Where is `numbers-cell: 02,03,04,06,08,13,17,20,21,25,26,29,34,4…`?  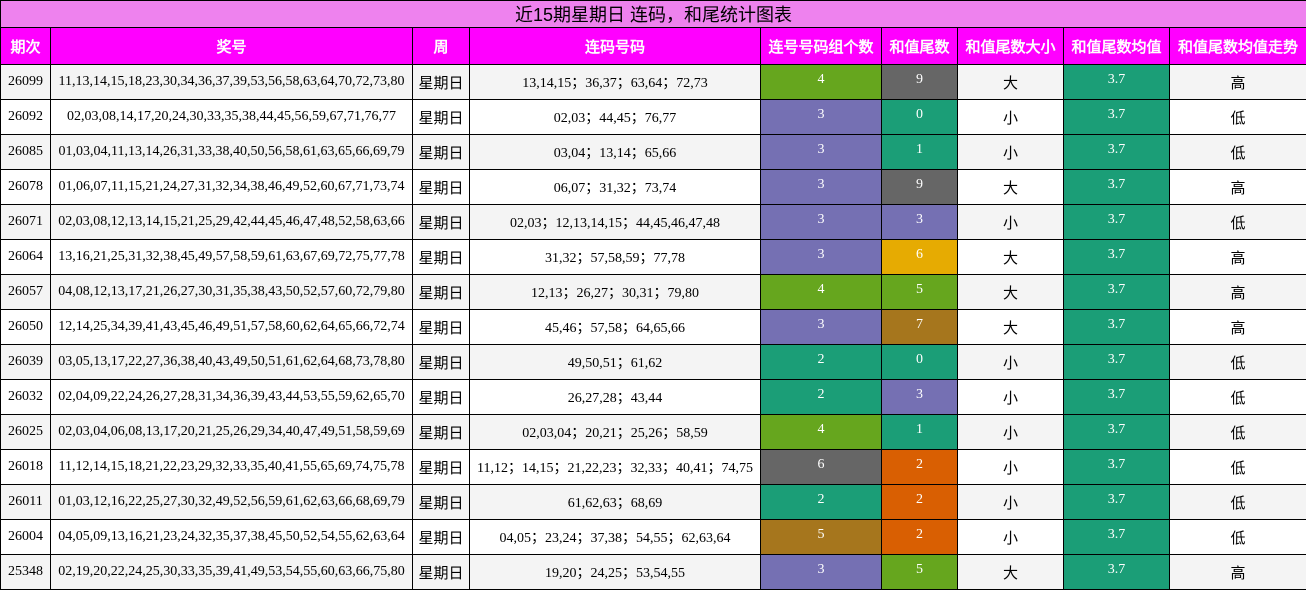
numbers-cell: 02,03,04,06,08,13,17,20,21,25,26,29,34,4… is located at coordinates (231, 432).